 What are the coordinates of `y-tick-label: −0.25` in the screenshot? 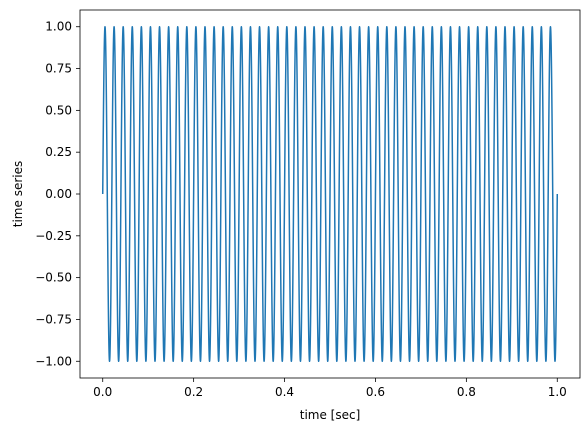 It's located at (53, 236).